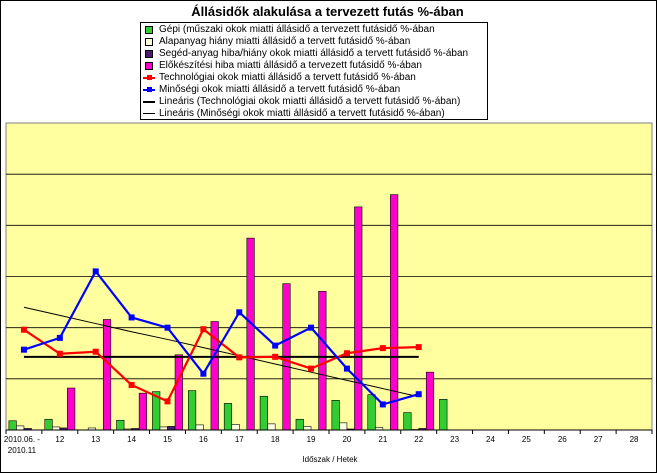 This screenshot has height=473, width=657. What do you see at coordinates (526, 439) in the screenshot?
I see `x-tick-label: 25` at bounding box center [526, 439].